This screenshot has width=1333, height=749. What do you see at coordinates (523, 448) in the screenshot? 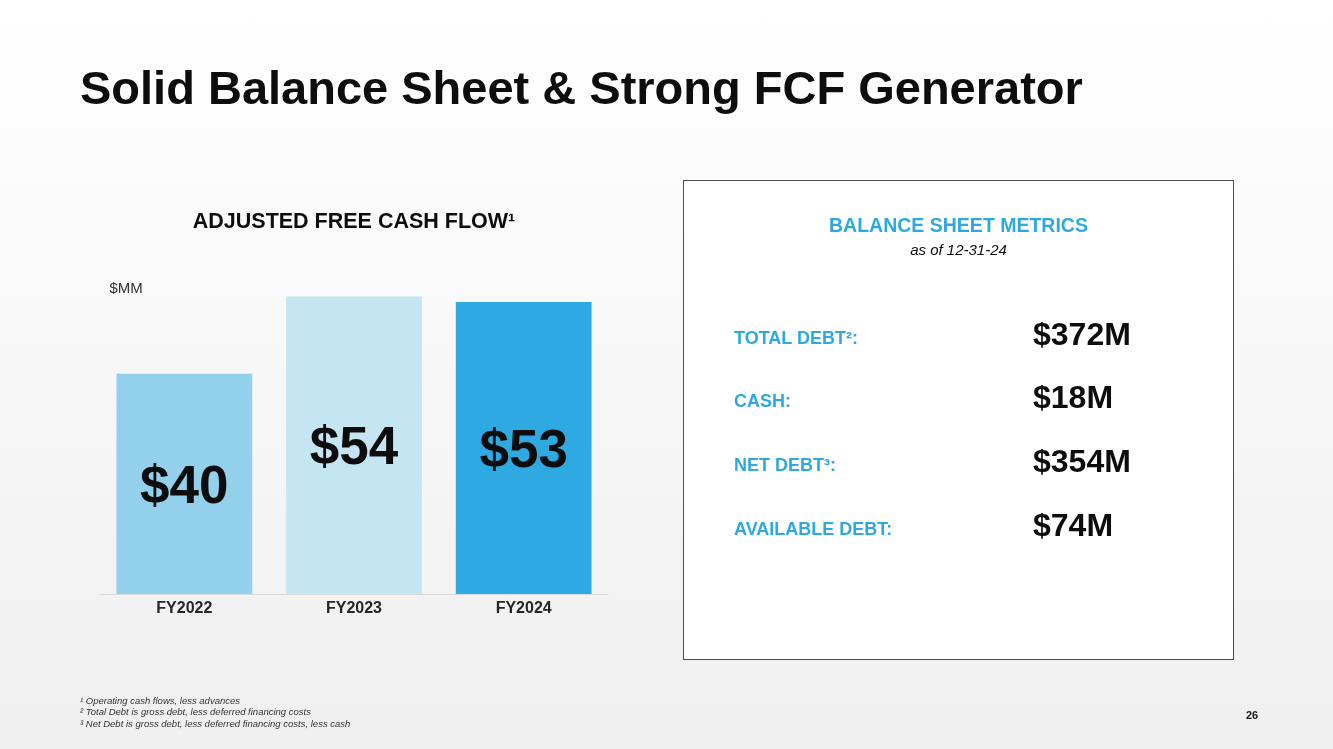
I see `data-label: $53` at bounding box center [523, 448].